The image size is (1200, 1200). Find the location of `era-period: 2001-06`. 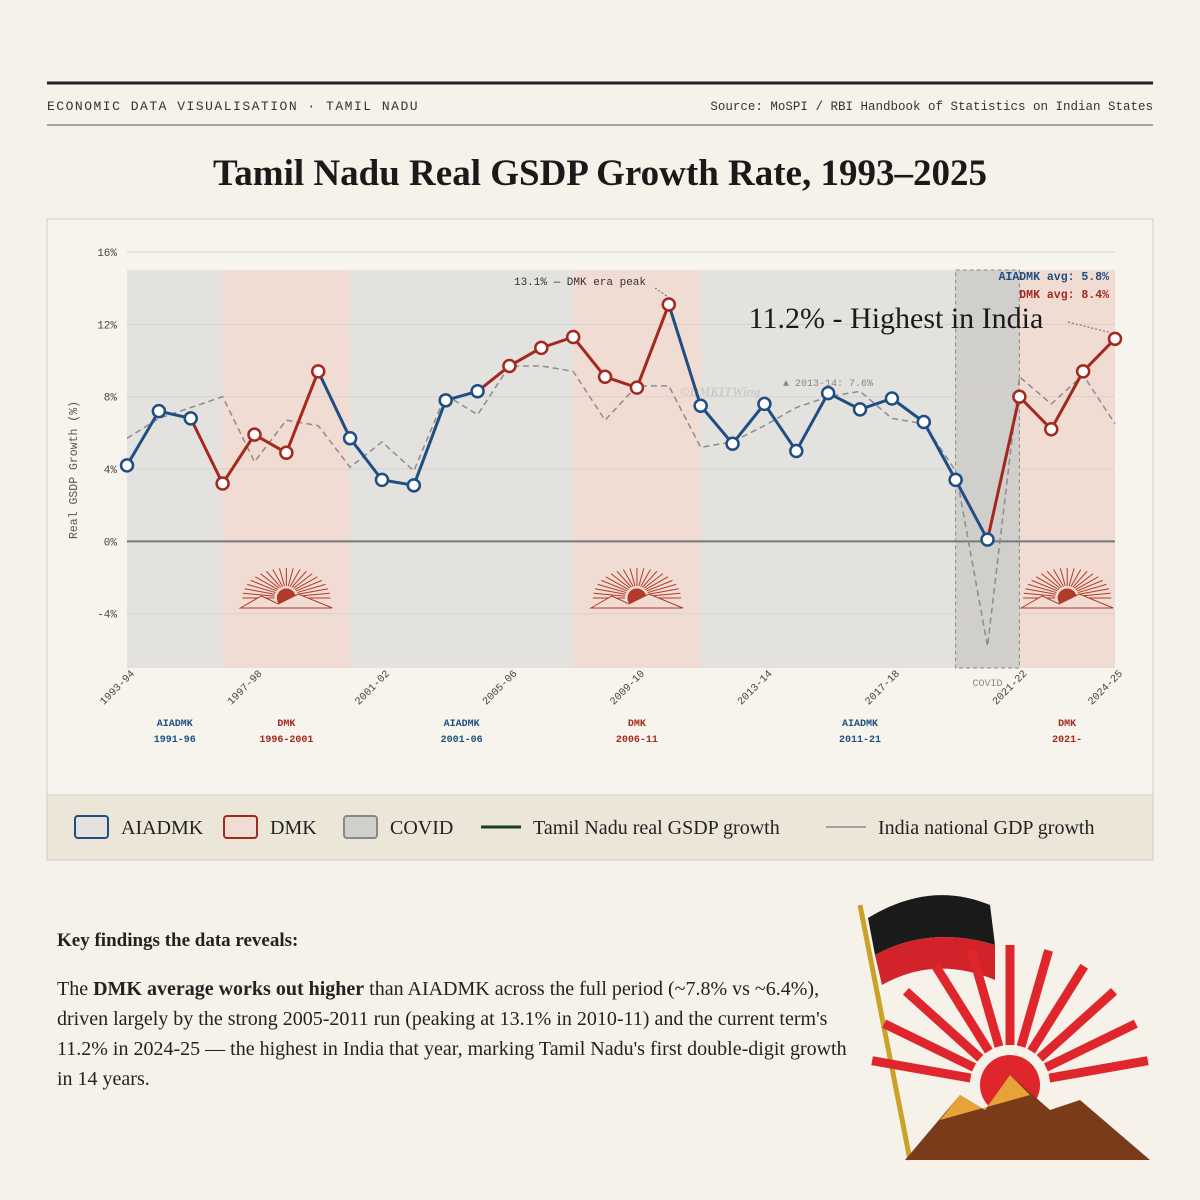

era-period: 2001-06 is located at coordinates (462, 740).